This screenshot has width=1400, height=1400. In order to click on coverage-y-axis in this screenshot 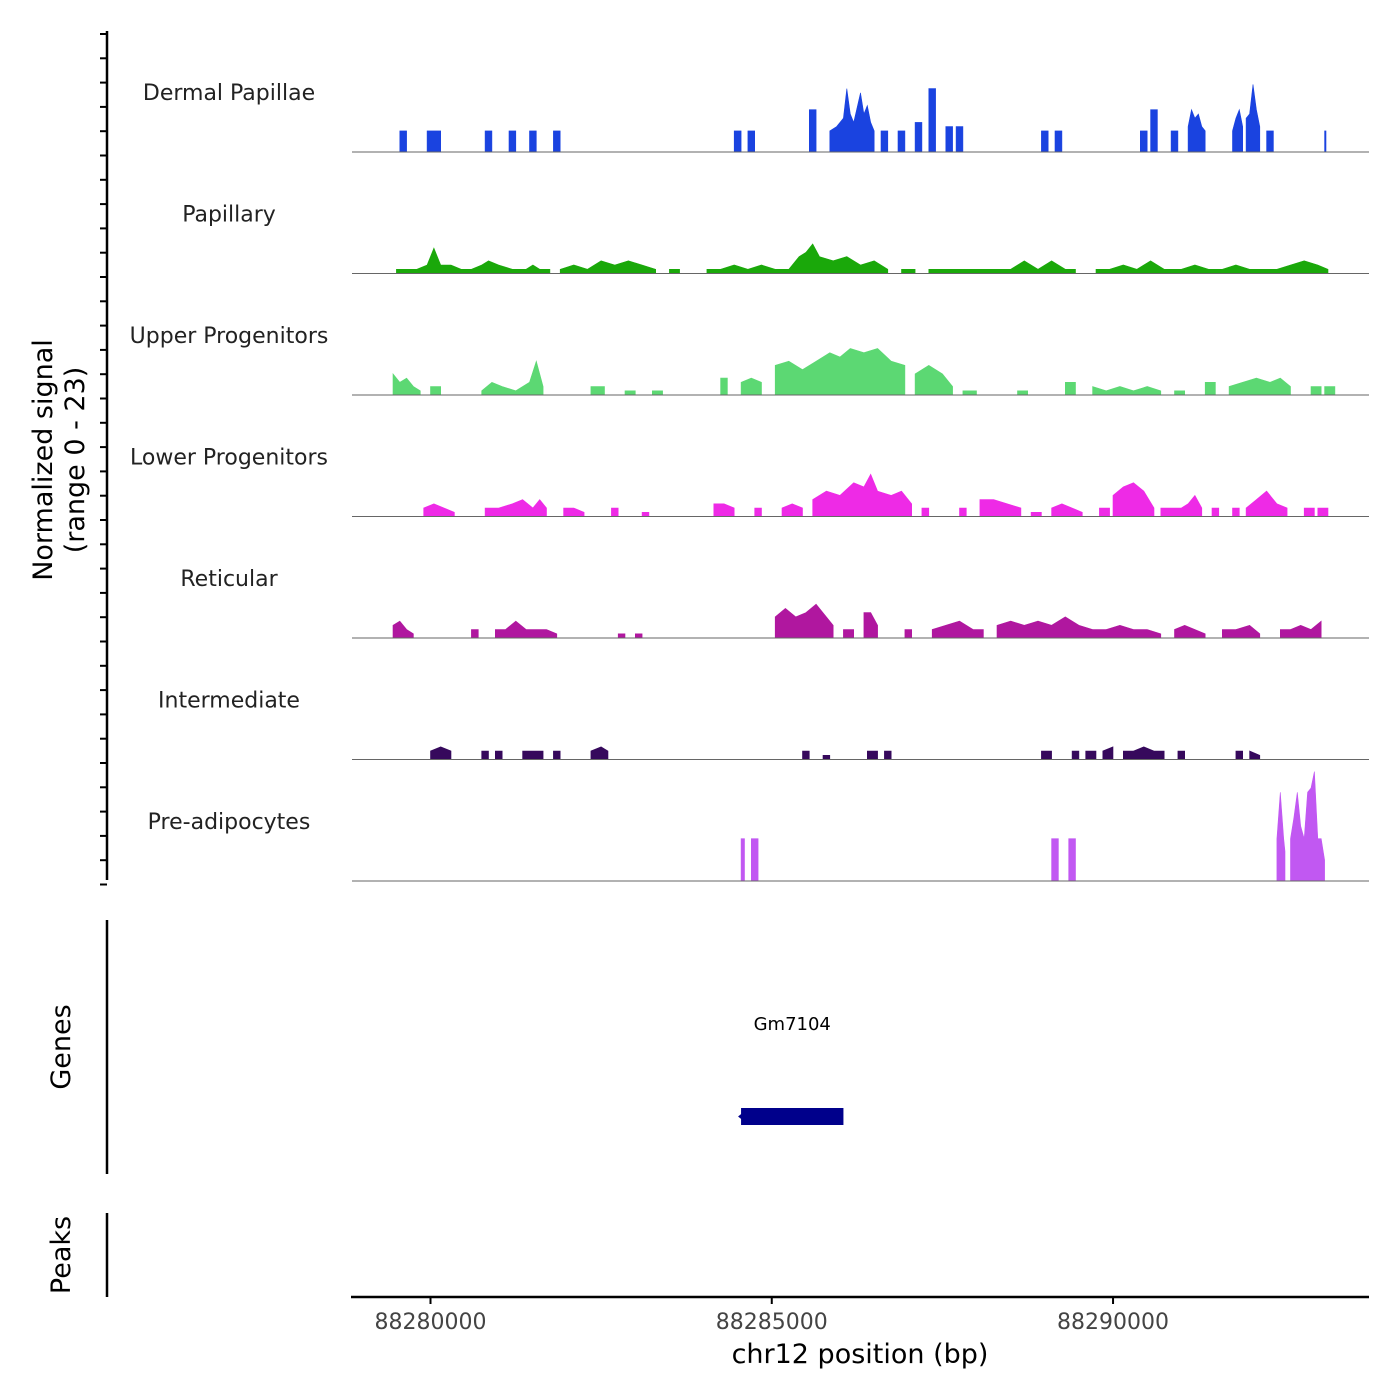, I will do `click(104, 458)`.